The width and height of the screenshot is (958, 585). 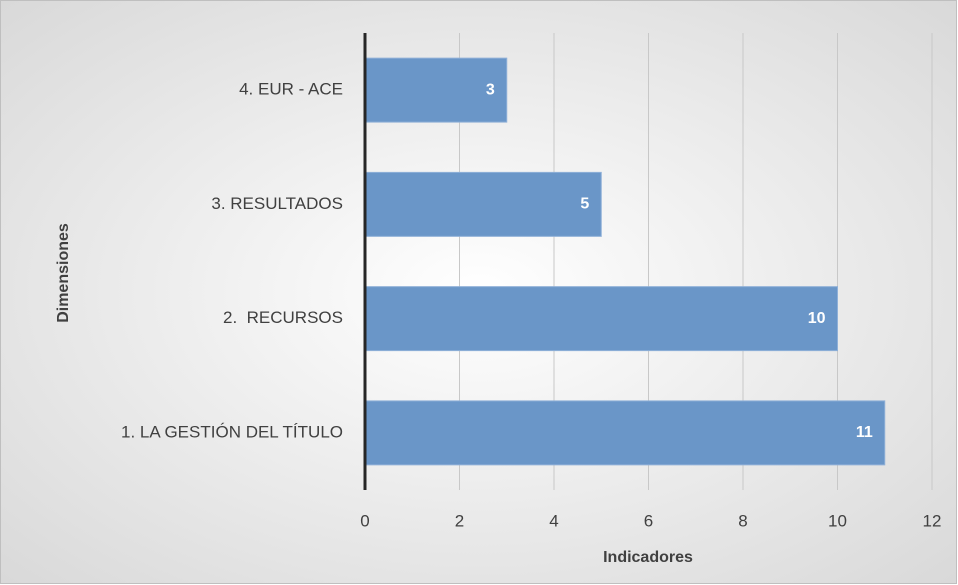 What do you see at coordinates (490, 89) in the screenshot?
I see `data-label: 3` at bounding box center [490, 89].